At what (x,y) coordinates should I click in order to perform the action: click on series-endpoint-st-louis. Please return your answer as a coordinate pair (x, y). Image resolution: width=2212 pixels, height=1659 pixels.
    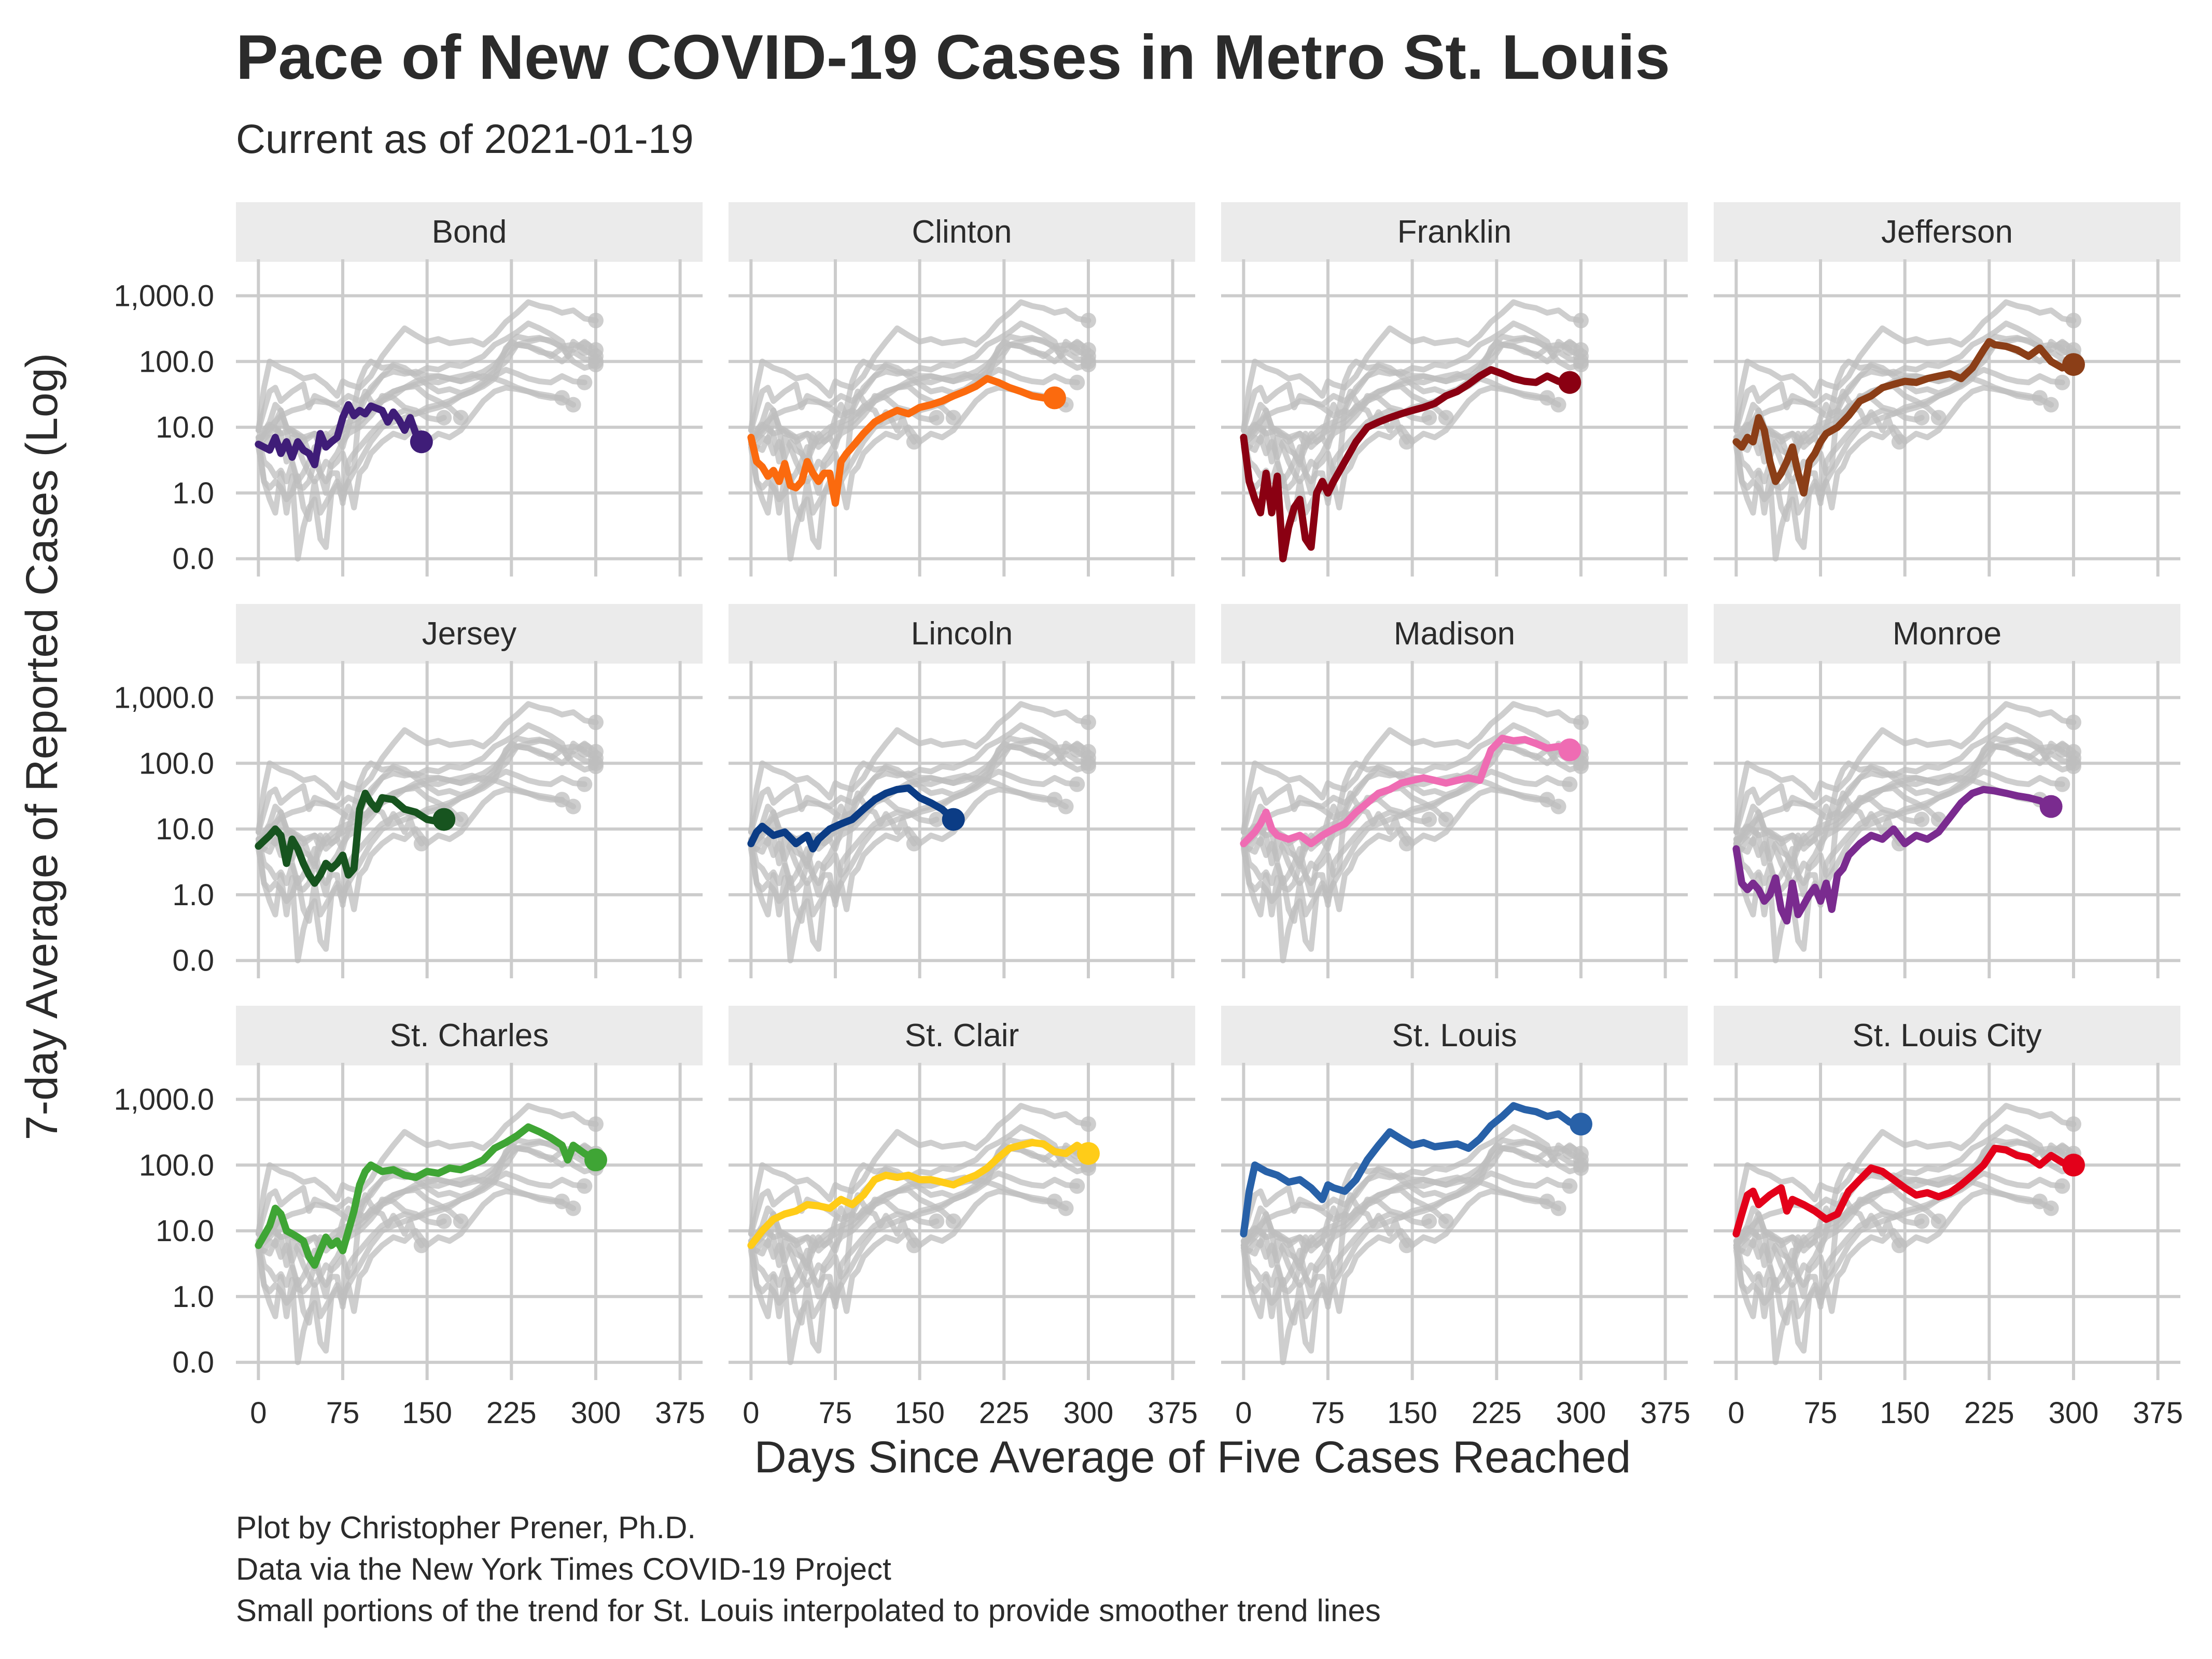
    Looking at the image, I should click on (1580, 1124).